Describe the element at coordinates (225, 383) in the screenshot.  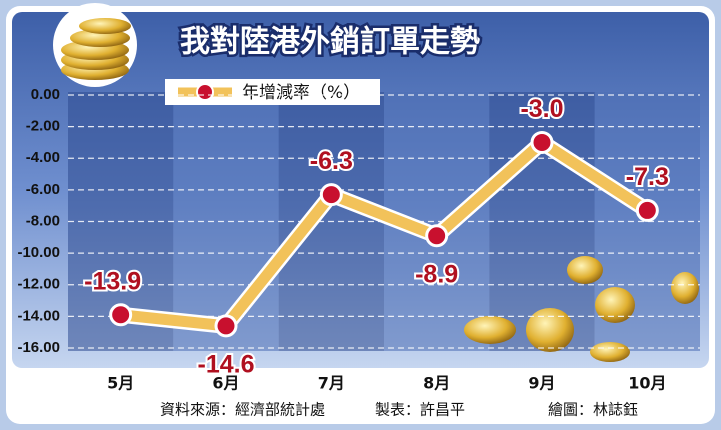
I see `x-tick-label: 6月` at that location.